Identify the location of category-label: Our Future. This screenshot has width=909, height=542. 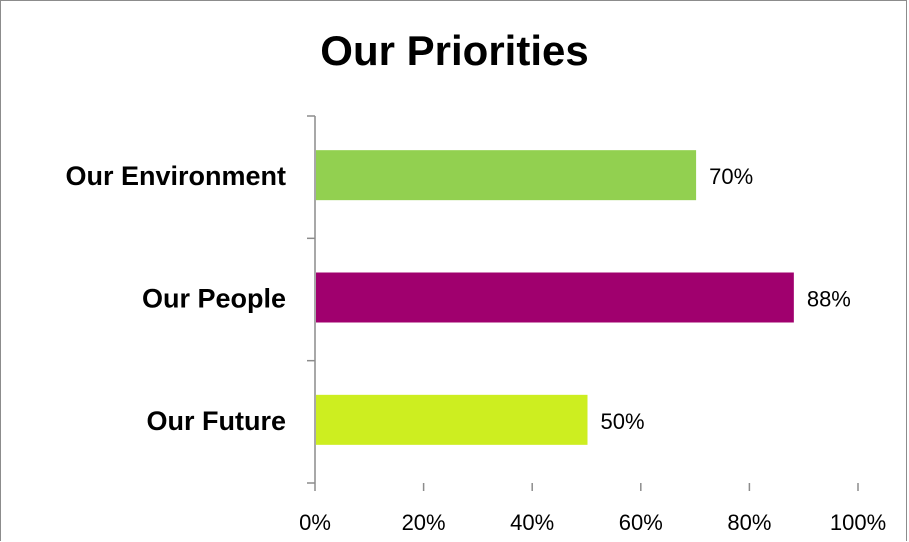
(217, 421).